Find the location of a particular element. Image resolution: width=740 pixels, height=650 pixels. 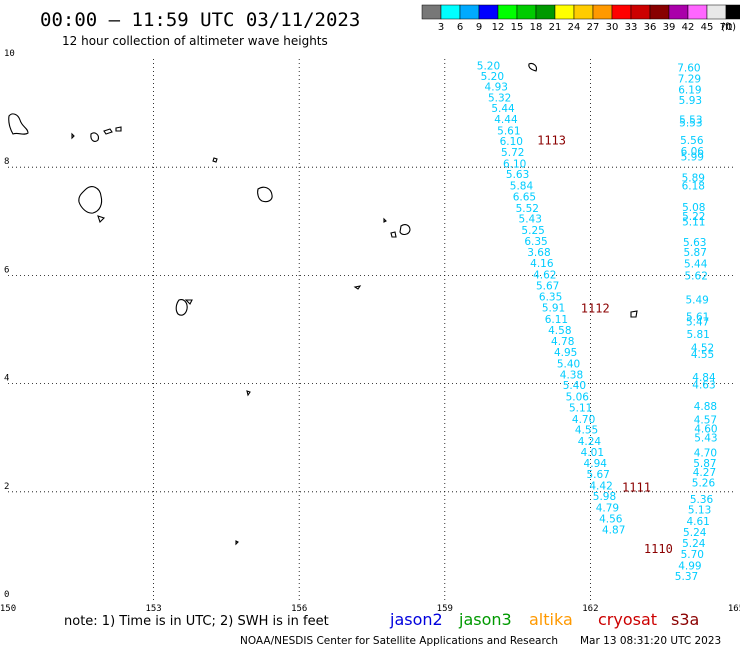

swh-value-point: 6.18 is located at coordinates (693, 187).